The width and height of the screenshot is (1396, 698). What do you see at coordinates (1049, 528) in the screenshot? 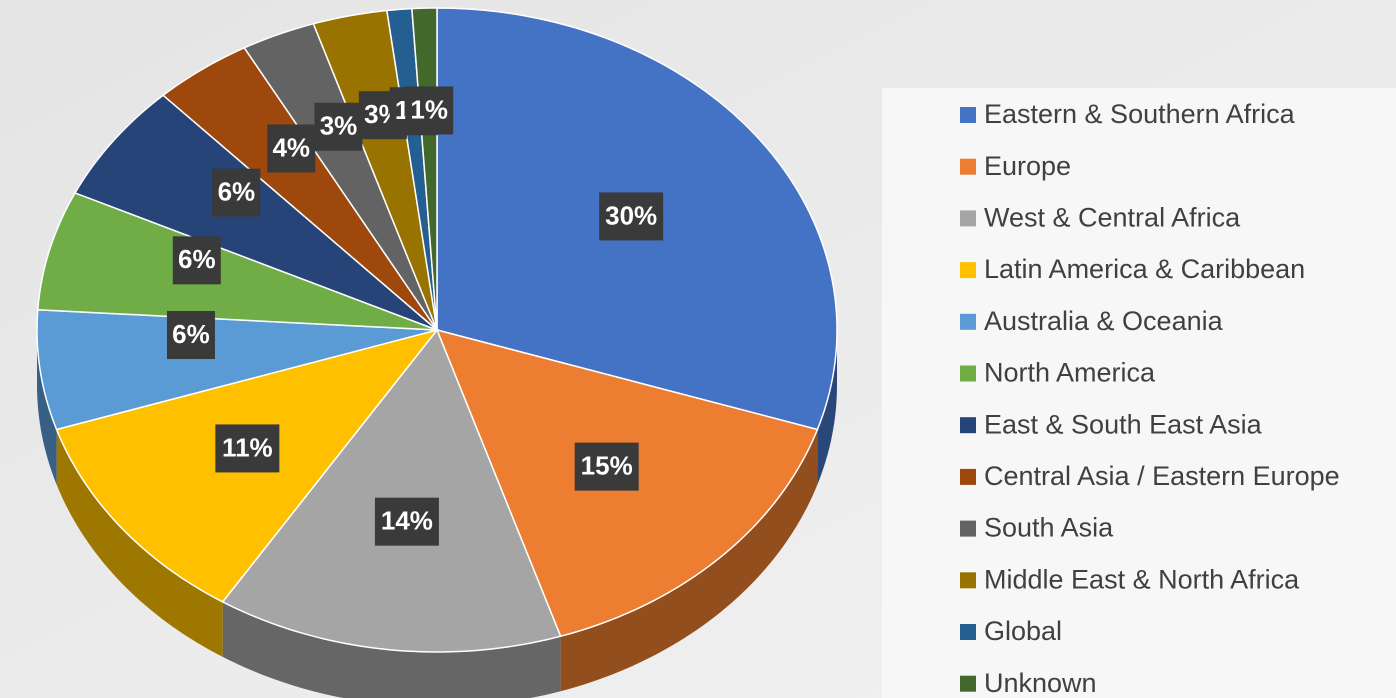
I see `legend-label: South Asia` at bounding box center [1049, 528].